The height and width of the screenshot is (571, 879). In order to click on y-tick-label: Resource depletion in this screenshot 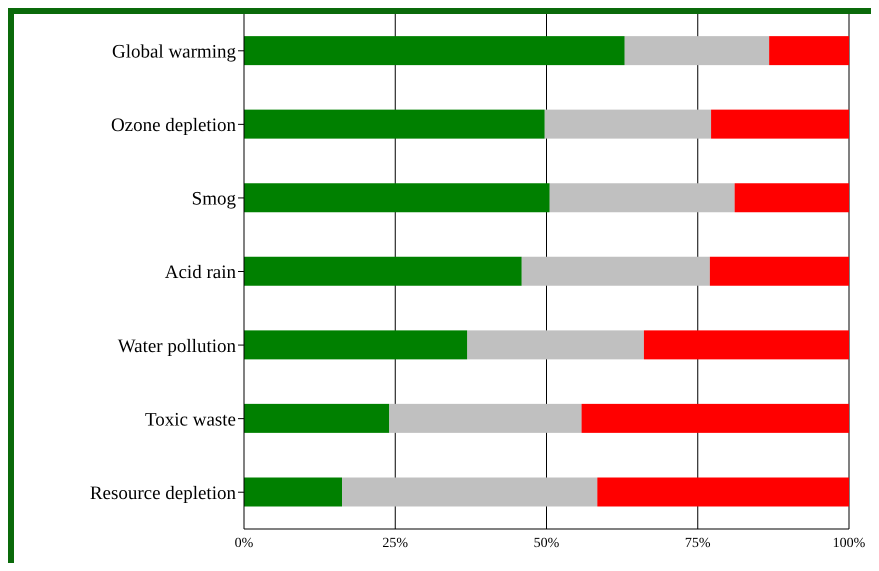, I will do `click(163, 493)`.